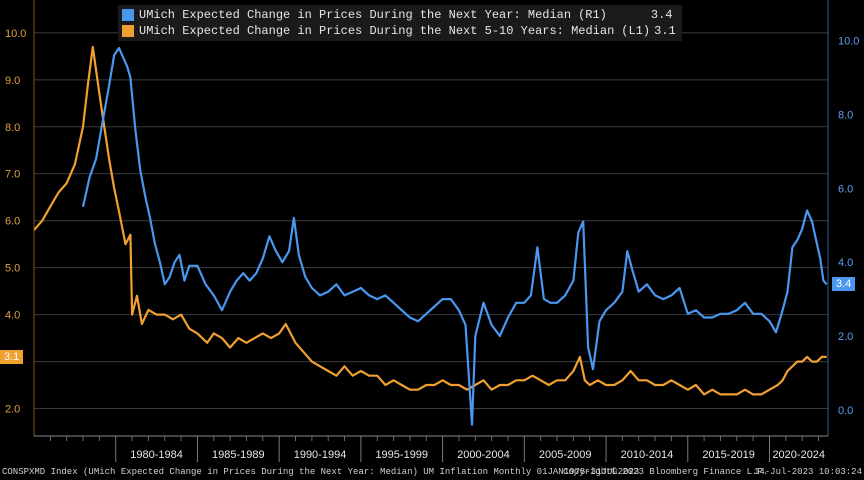  I want to click on x-axis-tick-label: 1995-1999, so click(401, 455).